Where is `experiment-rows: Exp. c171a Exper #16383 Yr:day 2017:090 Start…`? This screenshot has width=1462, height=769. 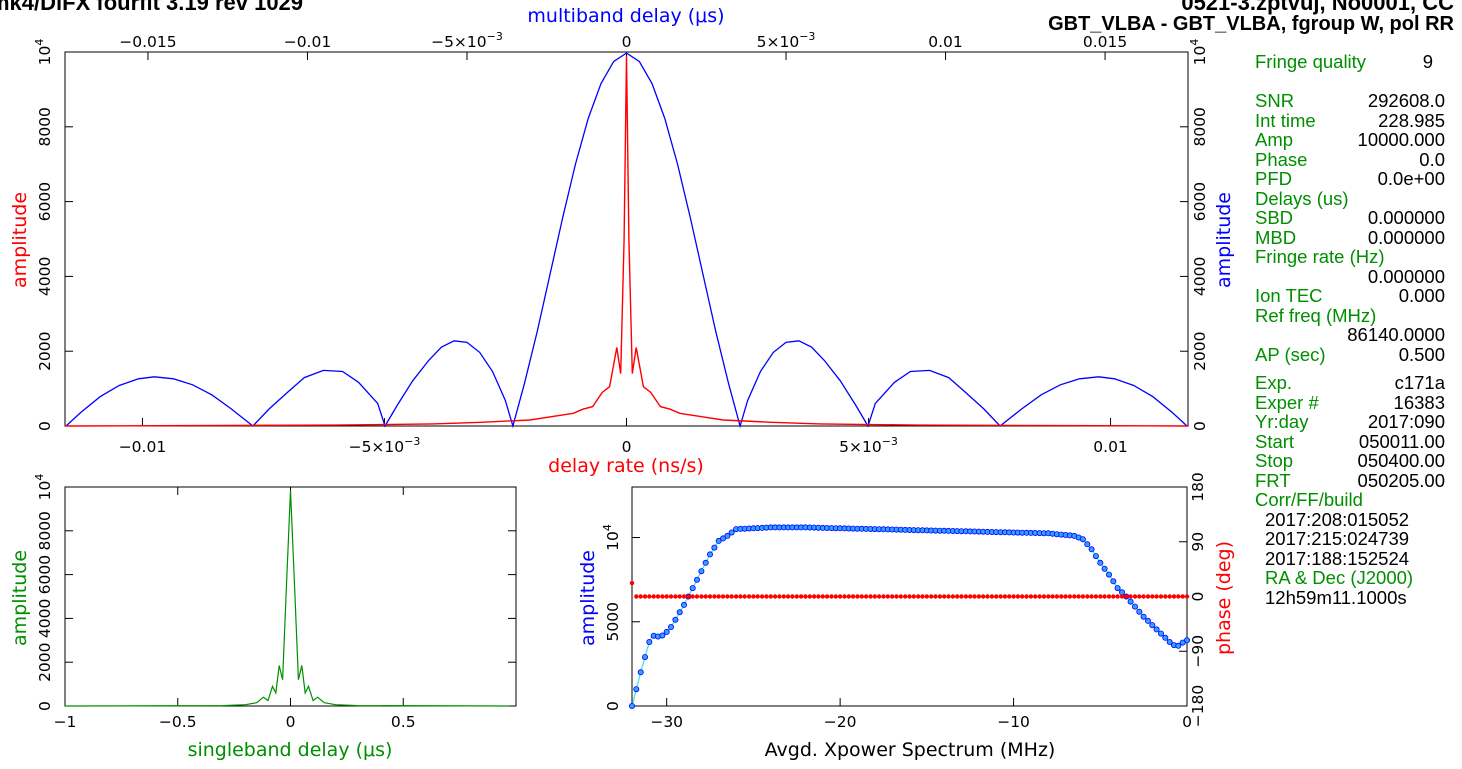 experiment-rows: Exp. c171a Exper #16383 Yr:day 2017:090 Start… is located at coordinates (1350, 431).